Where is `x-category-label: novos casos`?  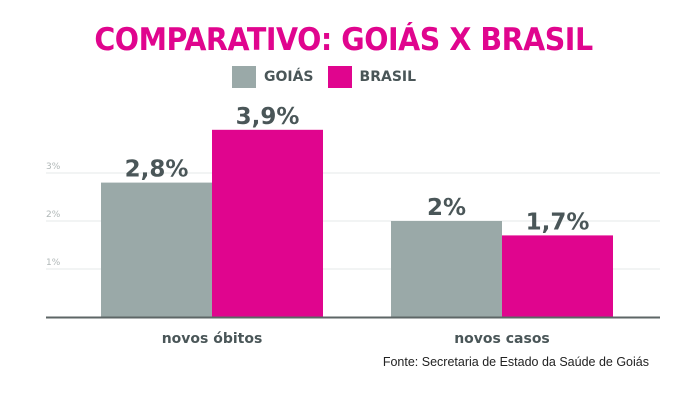
x-category-label: novos casos is located at coordinates (502, 339).